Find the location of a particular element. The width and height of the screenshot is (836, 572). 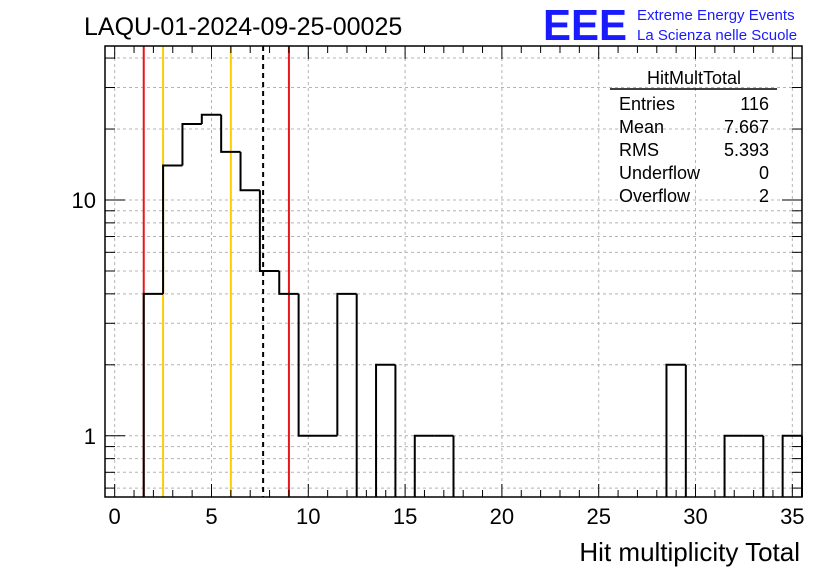

y-tick-labels: 1 10 is located at coordinates (84, 318).